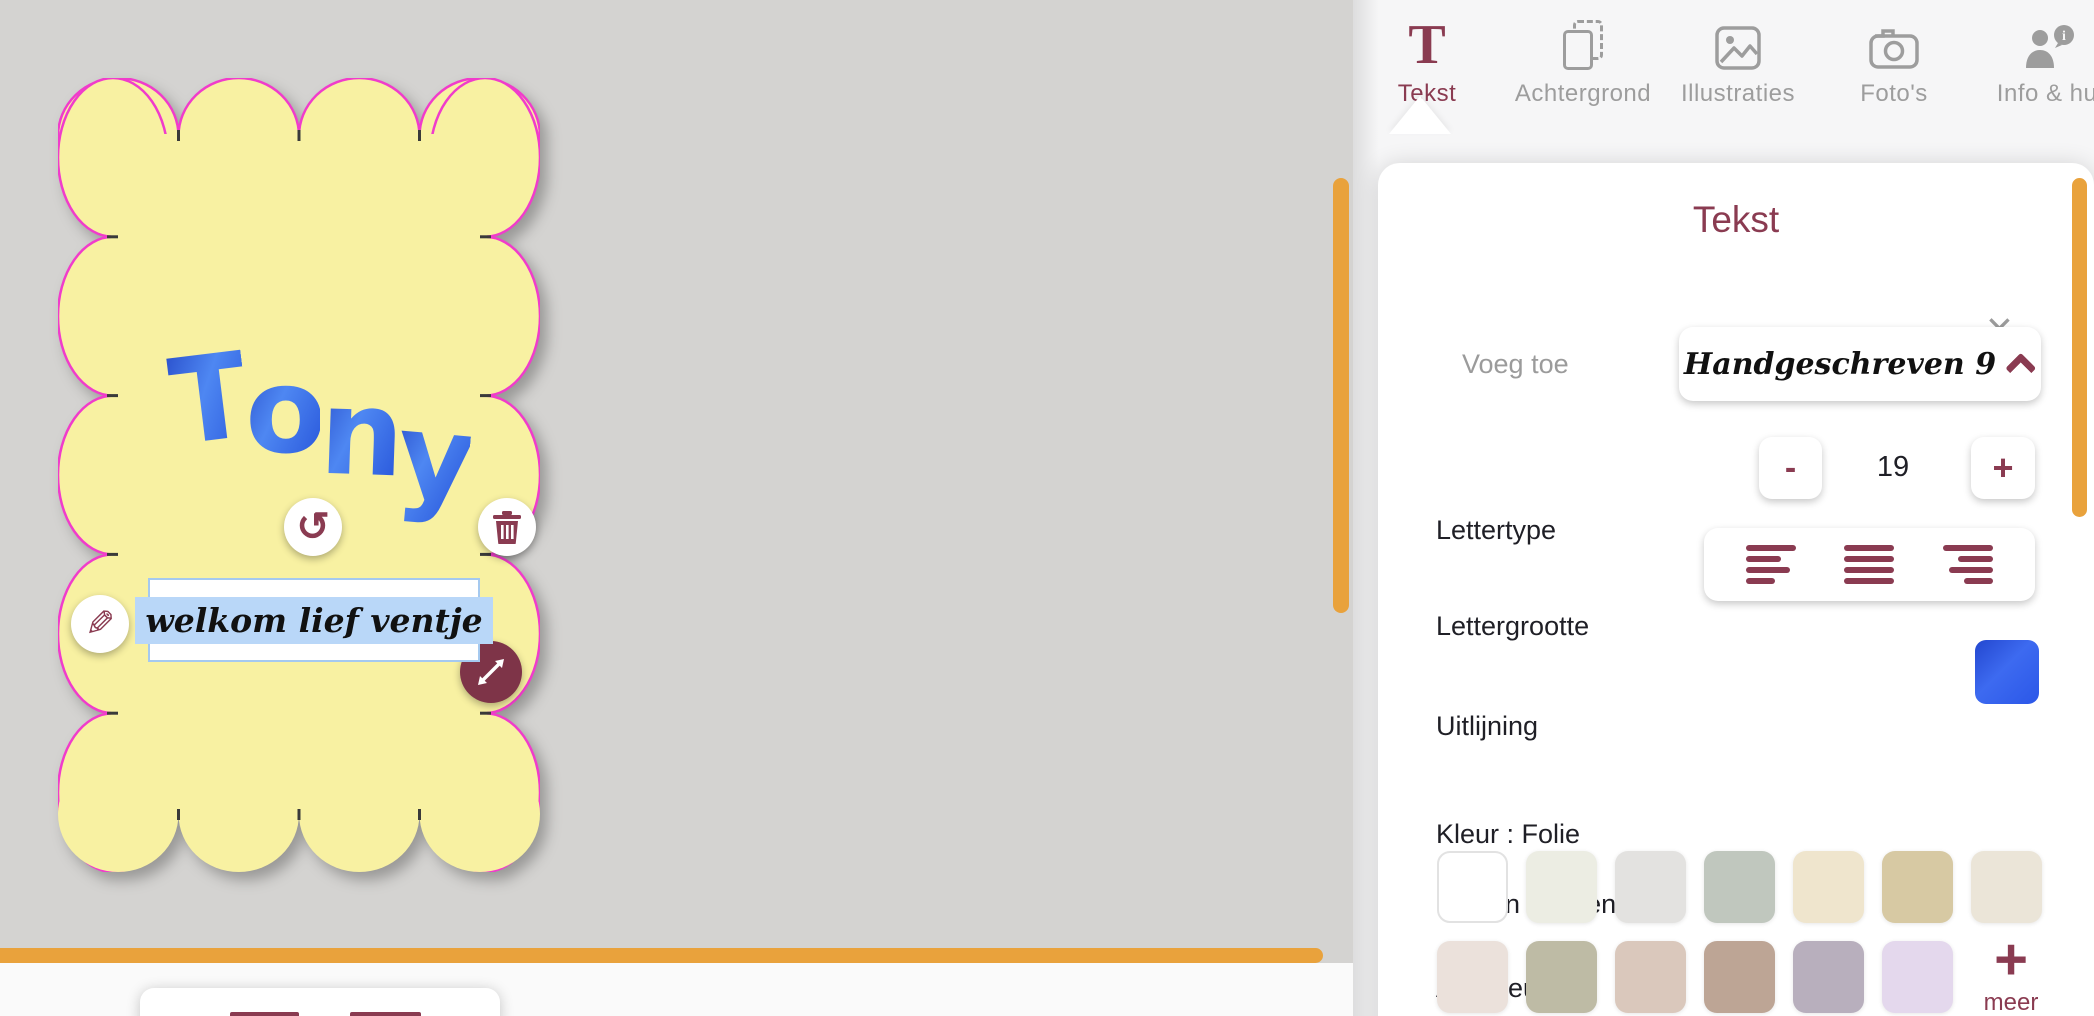 This screenshot has height=1016, width=2094. What do you see at coordinates (1496, 530) in the screenshot?
I see `font-label: Lettertype` at bounding box center [1496, 530].